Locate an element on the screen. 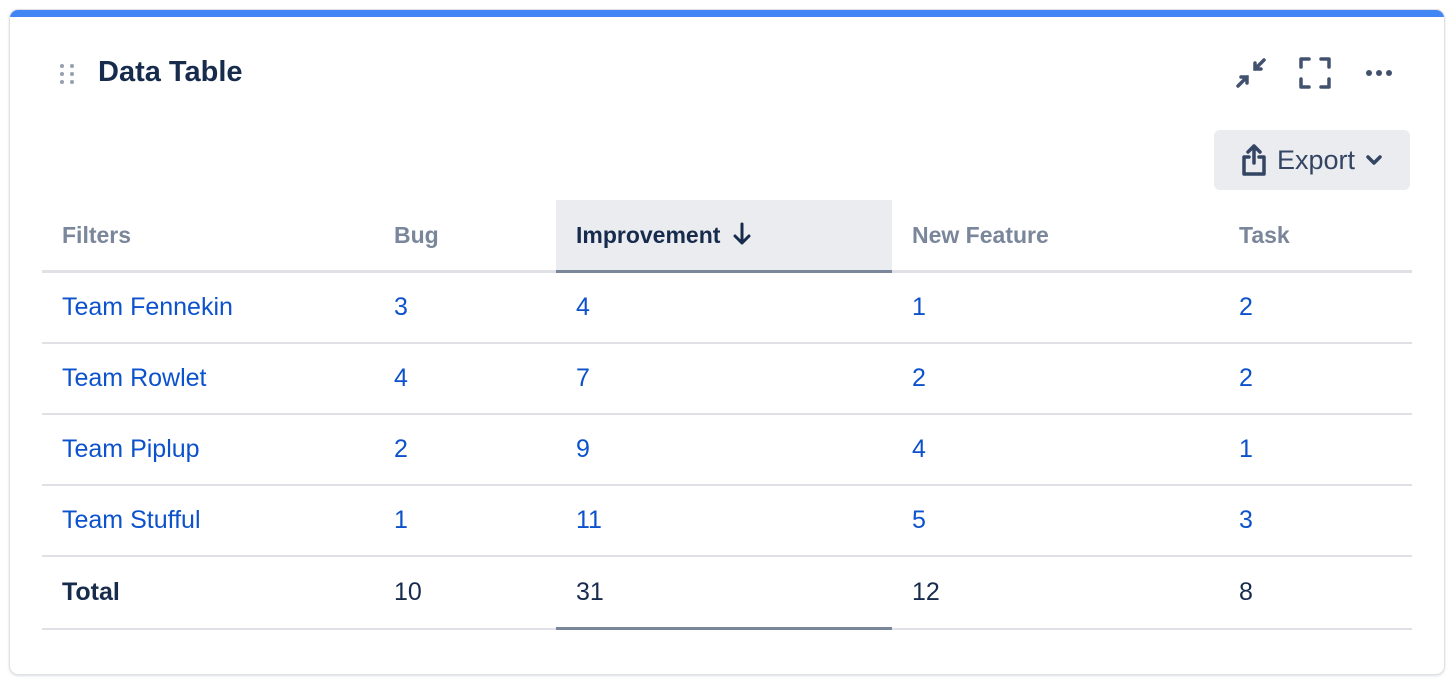 This screenshot has height=684, width=1454. total-improvement: 31 is located at coordinates (724, 593).